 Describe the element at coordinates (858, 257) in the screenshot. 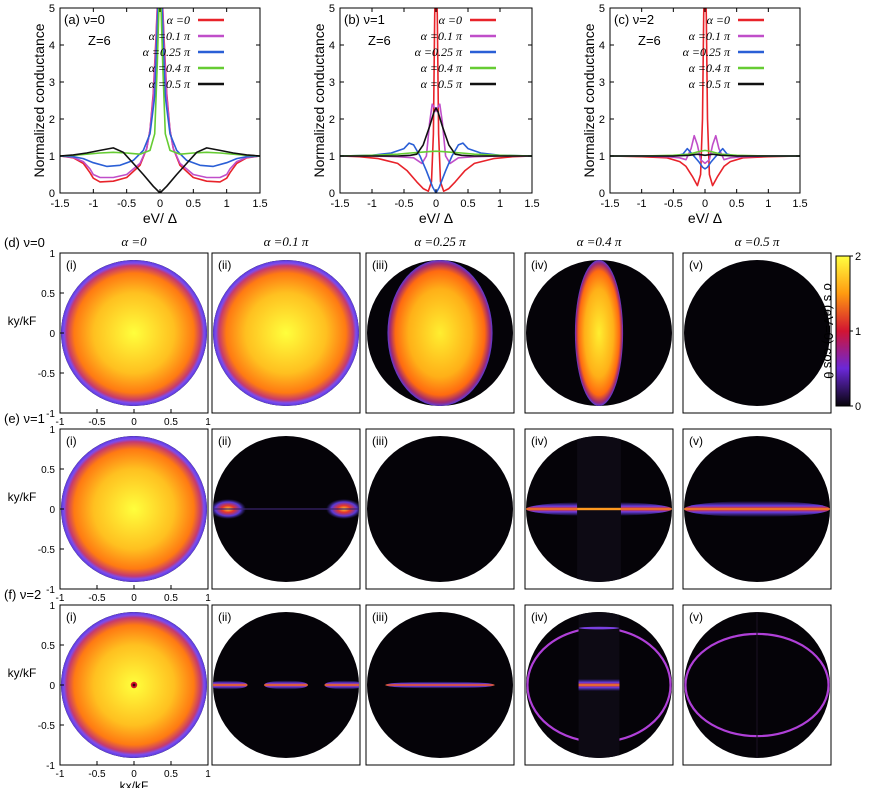

I see `colorbar-tick-label: 2` at that location.